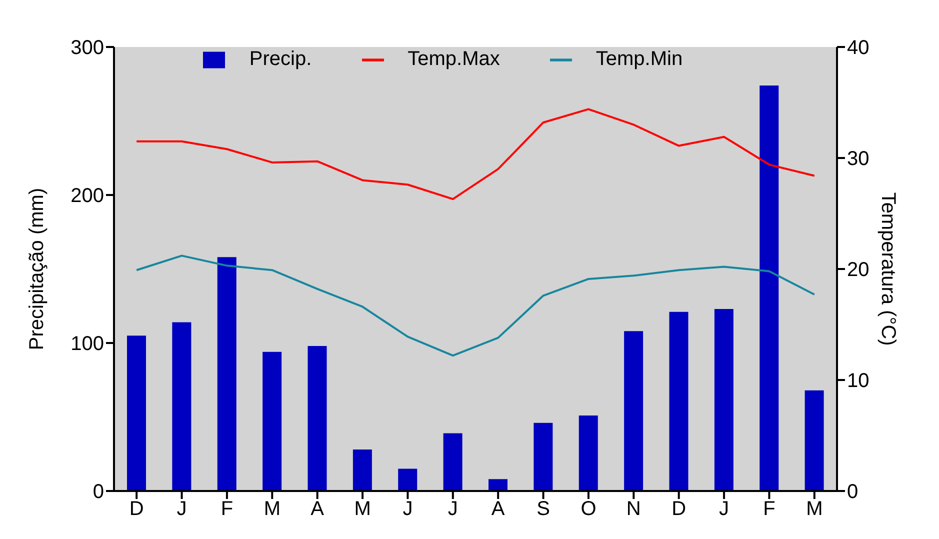 The height and width of the screenshot is (539, 939). What do you see at coordinates (633, 509) in the screenshot?
I see `x-tick-label: N` at bounding box center [633, 509].